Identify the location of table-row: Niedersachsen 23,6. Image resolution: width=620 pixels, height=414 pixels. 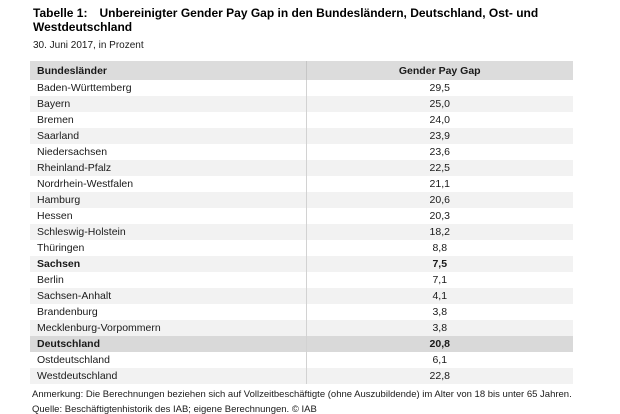
(301, 152).